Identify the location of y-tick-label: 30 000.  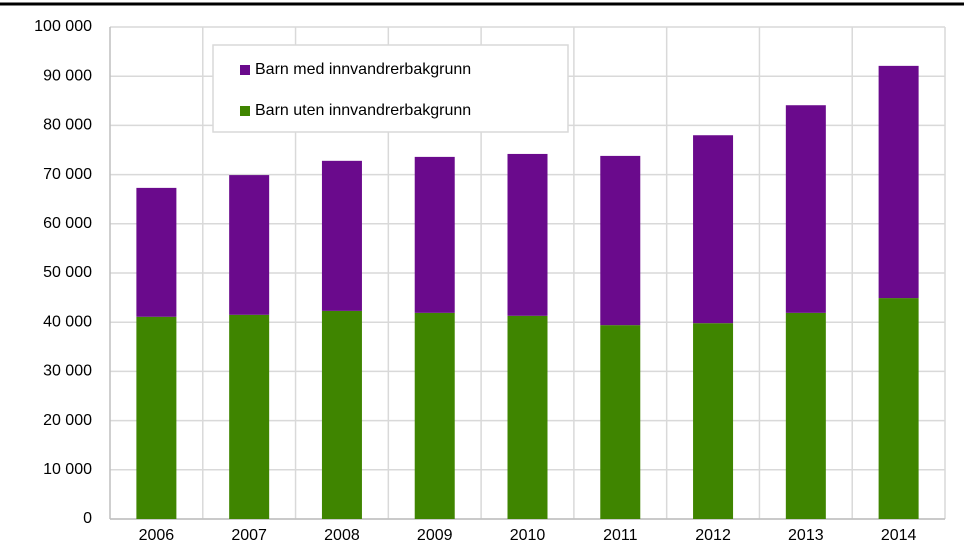
(67, 371).